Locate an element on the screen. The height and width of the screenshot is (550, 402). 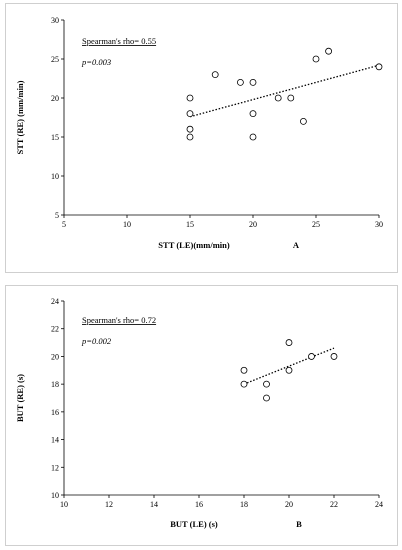
x-tick-label: 14 is located at coordinates (154, 504).